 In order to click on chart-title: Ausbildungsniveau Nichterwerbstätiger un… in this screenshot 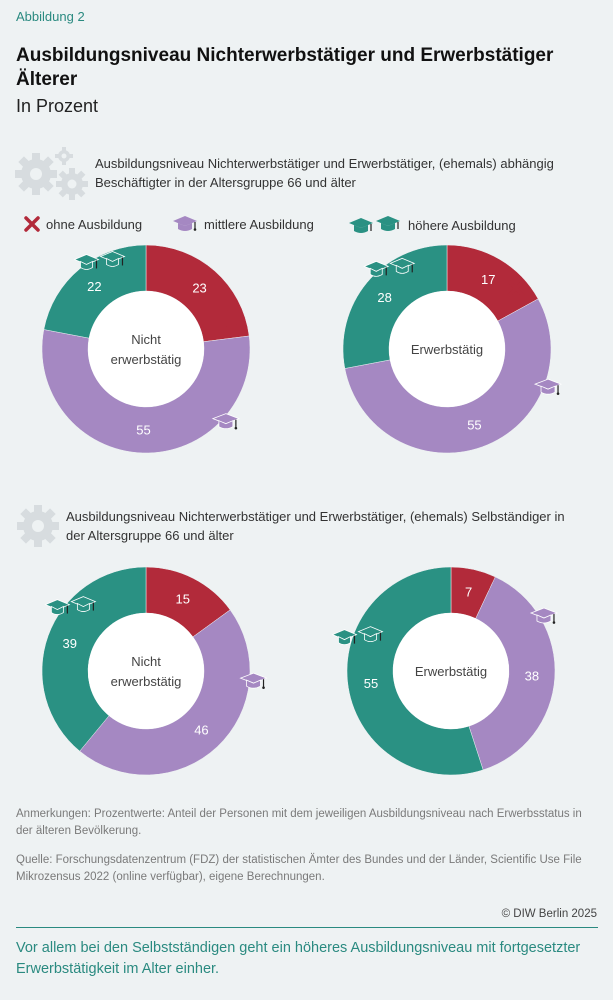, I will do `click(285, 67)`.